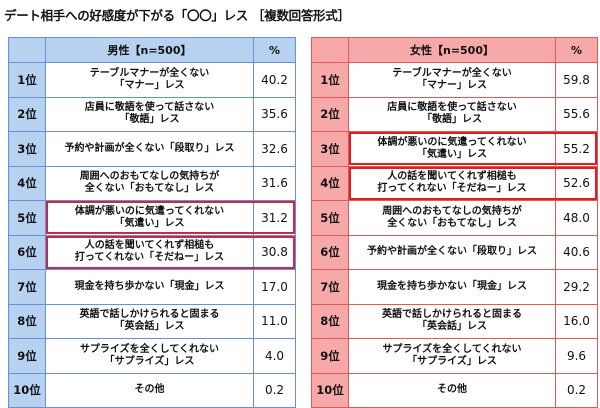 The width and height of the screenshot is (600, 408). I want to click on percent-cell: 59.8, so click(576, 80).